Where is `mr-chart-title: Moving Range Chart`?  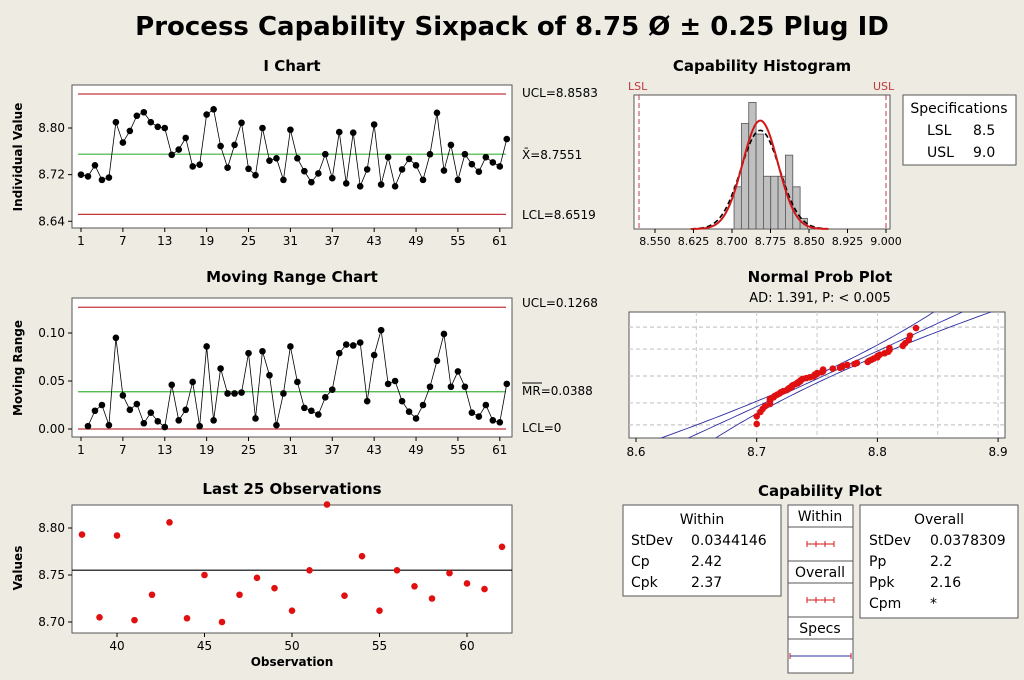
mr-chart-title: Moving Range Chart is located at coordinates (292, 277).